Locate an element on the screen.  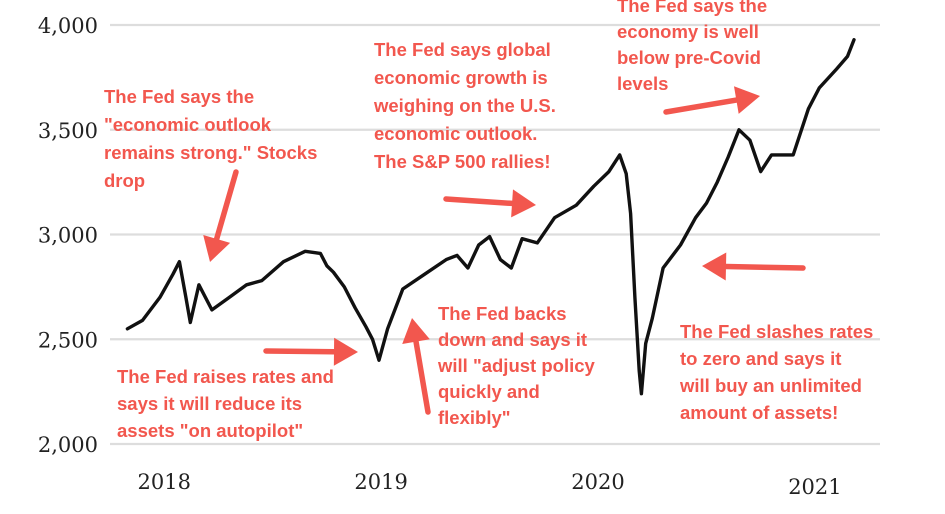
y-tick-label-3500: 3,500 is located at coordinates (68, 131).